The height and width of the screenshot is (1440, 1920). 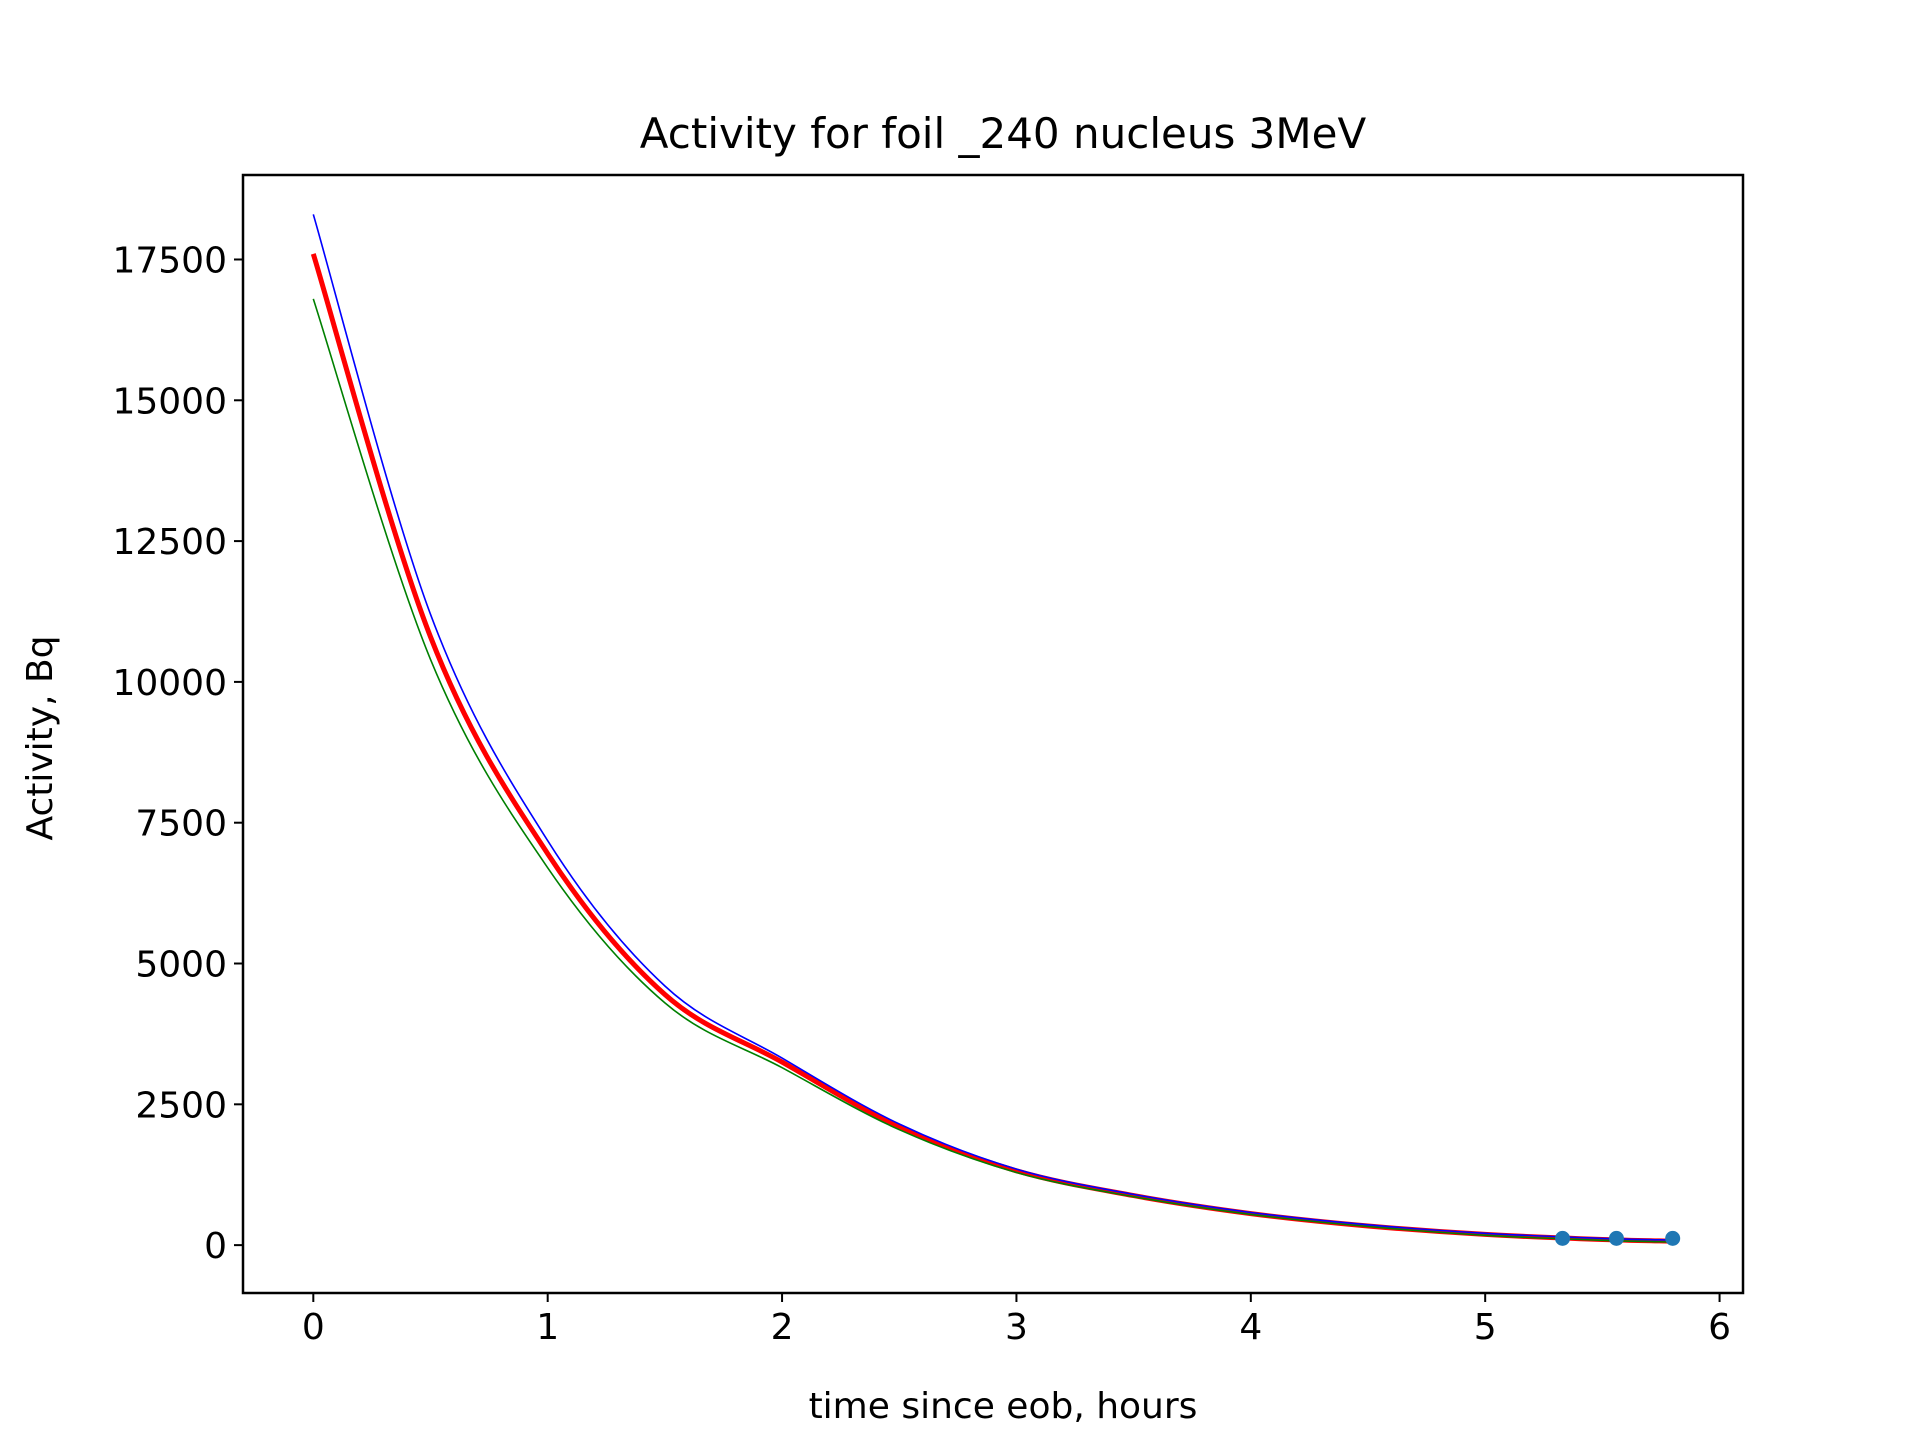 What do you see at coordinates (169, 542) in the screenshot?
I see `y-tick-label: 12500` at bounding box center [169, 542].